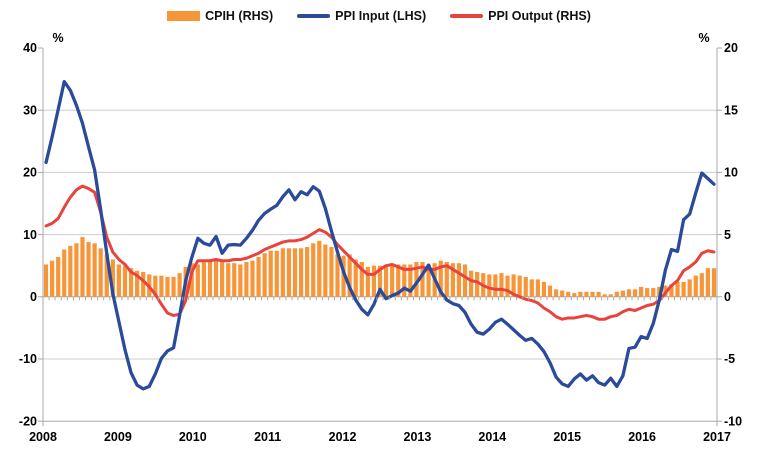 Image resolution: width=758 pixels, height=456 pixels. I want to click on left-axis-tick-label: 20, so click(30, 173).